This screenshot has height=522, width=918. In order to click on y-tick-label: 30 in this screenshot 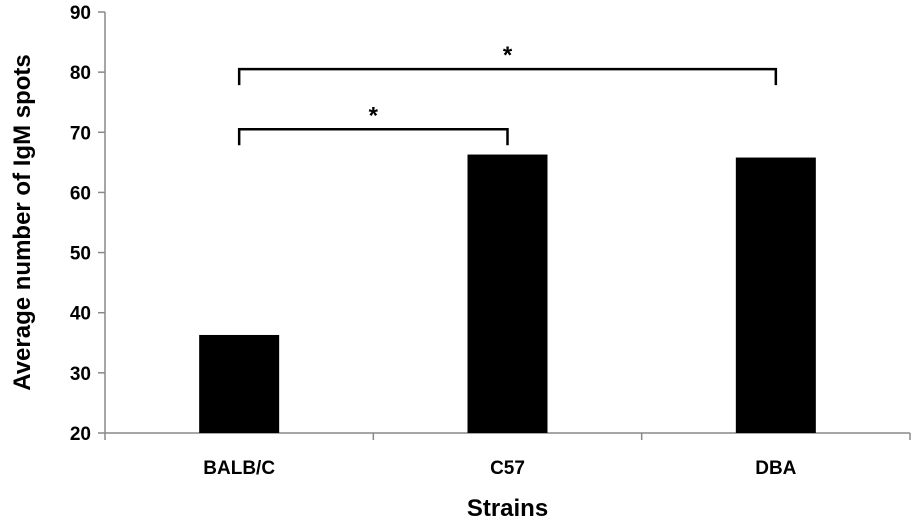, I will do `click(80, 374)`.